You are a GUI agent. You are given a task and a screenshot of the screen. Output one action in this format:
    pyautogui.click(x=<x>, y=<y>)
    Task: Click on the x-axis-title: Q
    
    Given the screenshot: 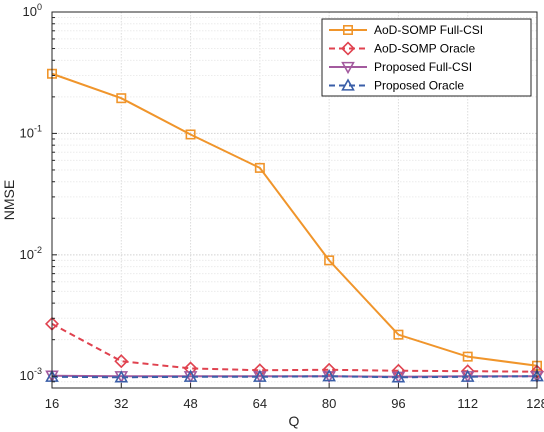 What is the action you would take?
    pyautogui.click(x=294, y=421)
    